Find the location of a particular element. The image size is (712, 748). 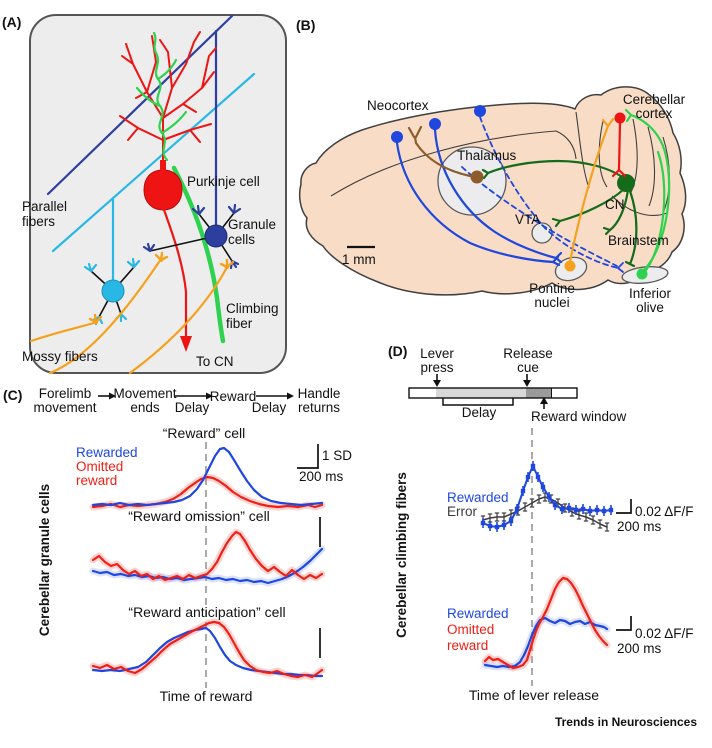

d1-scalebar-df-label: 0.02 ΔF/F is located at coordinates (664, 511).